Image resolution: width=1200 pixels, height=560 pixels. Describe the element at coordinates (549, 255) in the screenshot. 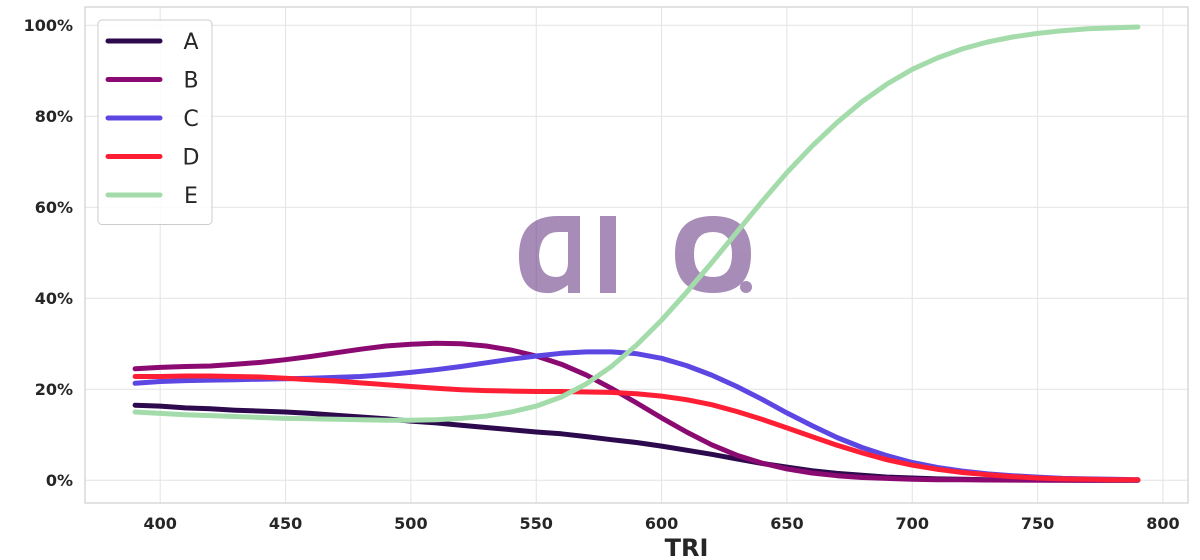

I see `watermark-letter-a` at that location.